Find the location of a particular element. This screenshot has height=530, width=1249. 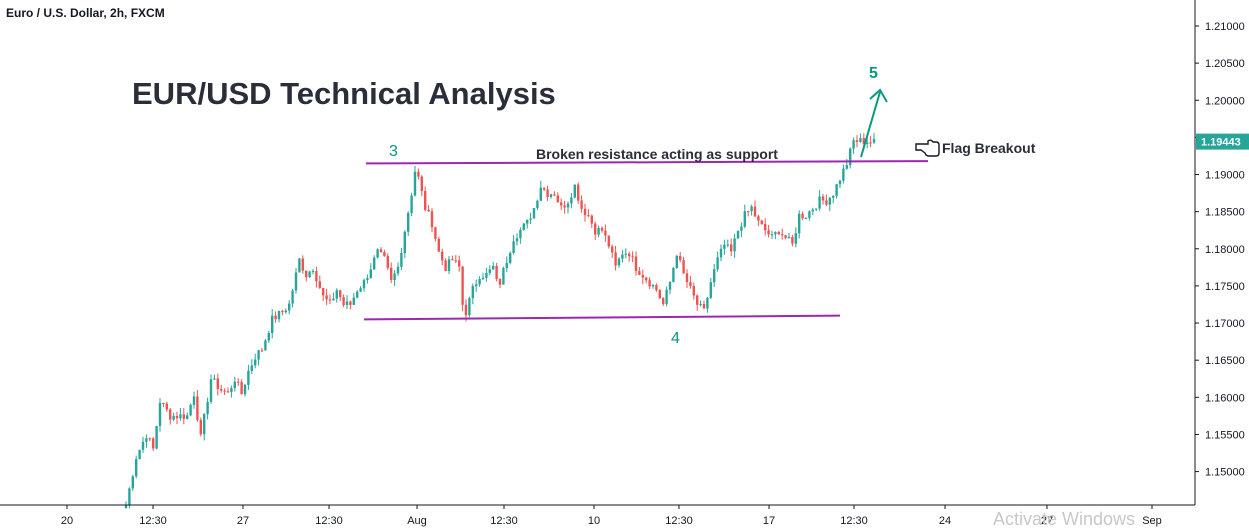

price-tick-label: 1.20000 is located at coordinates (1225, 101).